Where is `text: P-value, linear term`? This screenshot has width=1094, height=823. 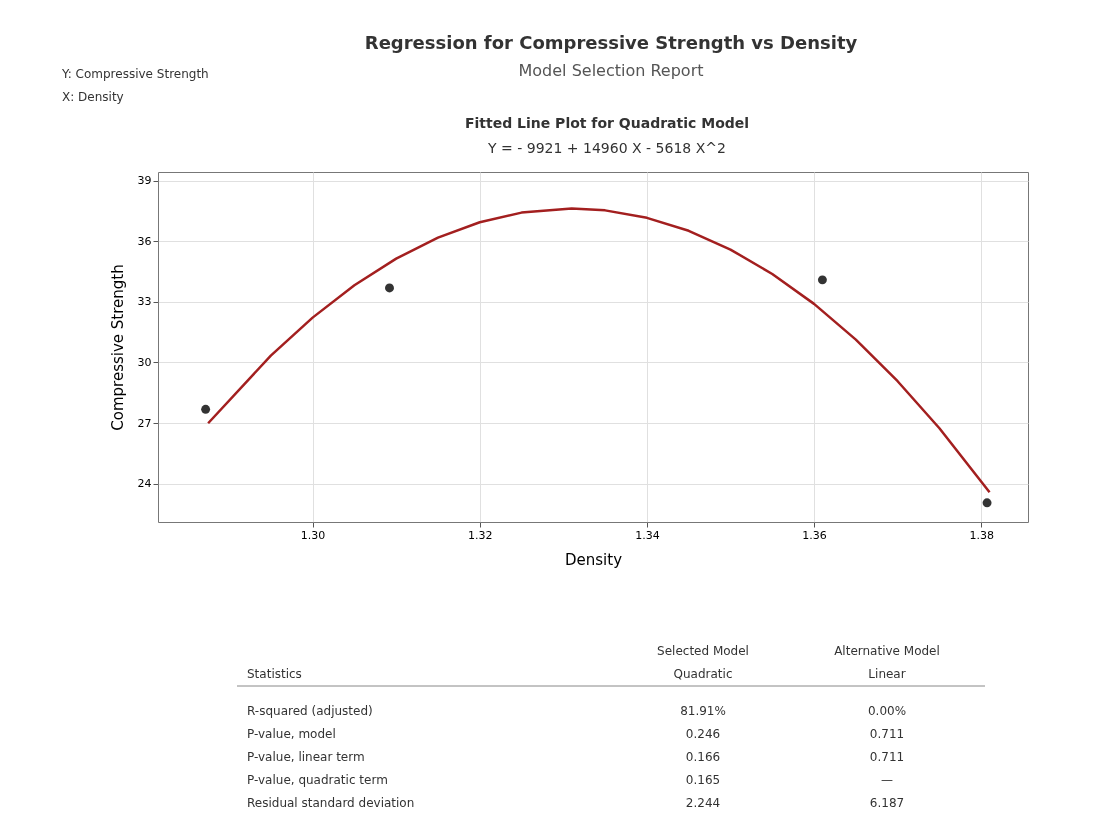
text: P-value, linear term is located at coordinates (306, 757).